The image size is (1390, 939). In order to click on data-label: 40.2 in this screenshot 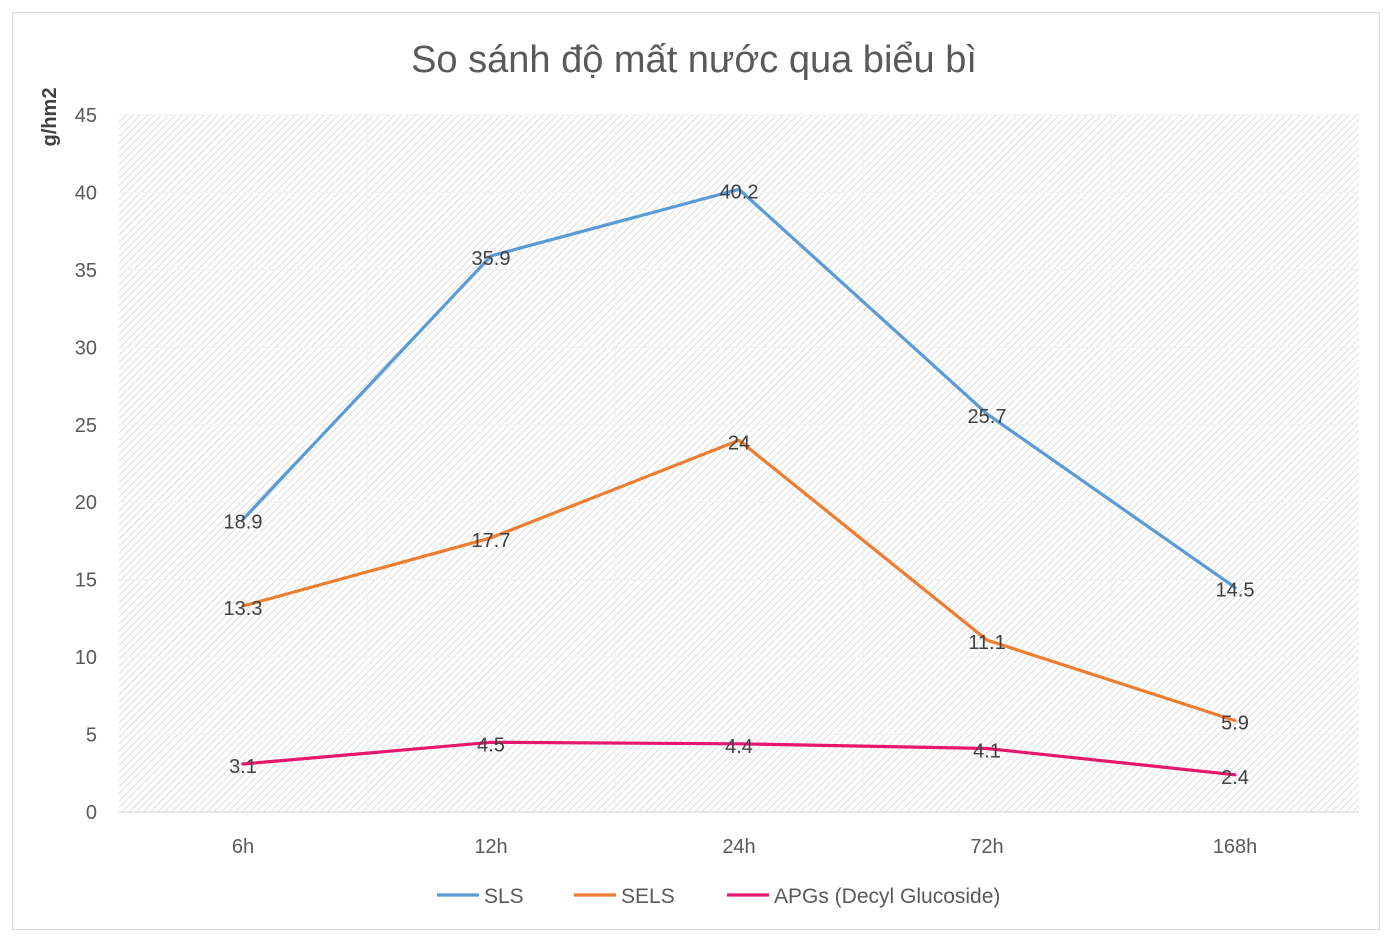, I will do `click(739, 192)`.